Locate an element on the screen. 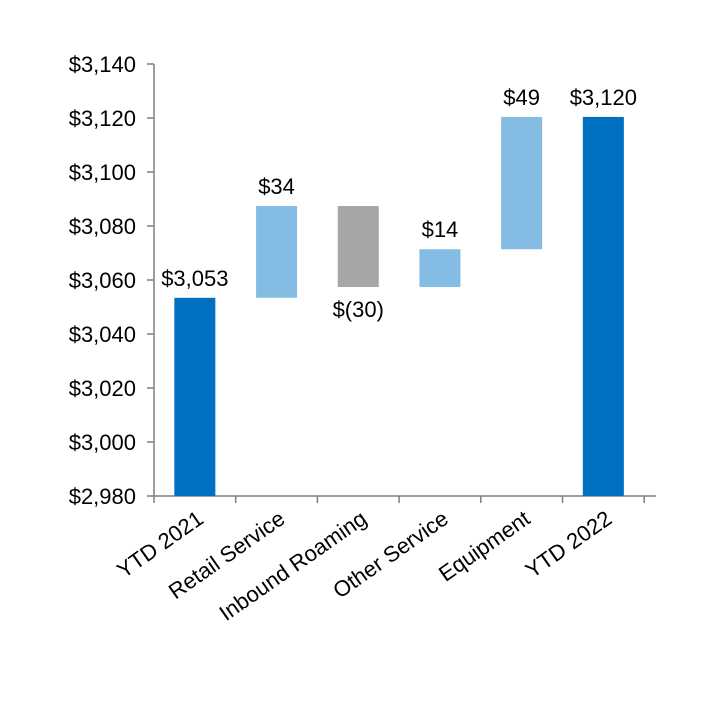  y-tick-label: $3,120 is located at coordinates (102, 118).